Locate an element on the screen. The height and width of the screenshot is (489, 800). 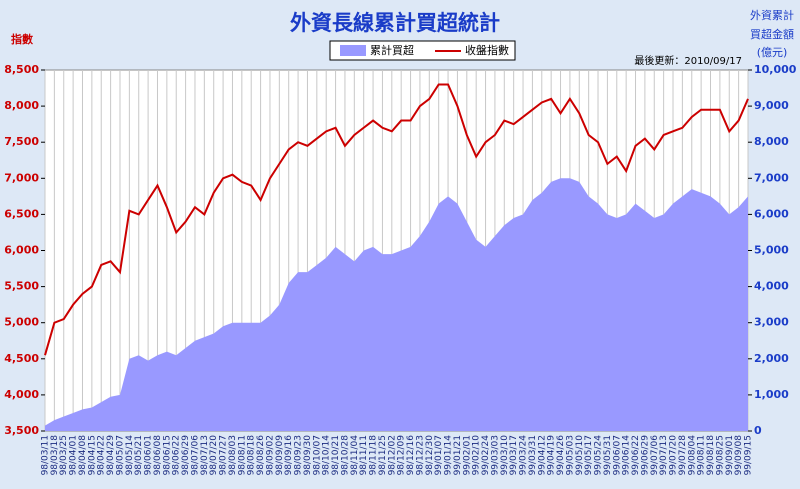
y-tick-label: 8,000 is located at coordinates (21, 105).